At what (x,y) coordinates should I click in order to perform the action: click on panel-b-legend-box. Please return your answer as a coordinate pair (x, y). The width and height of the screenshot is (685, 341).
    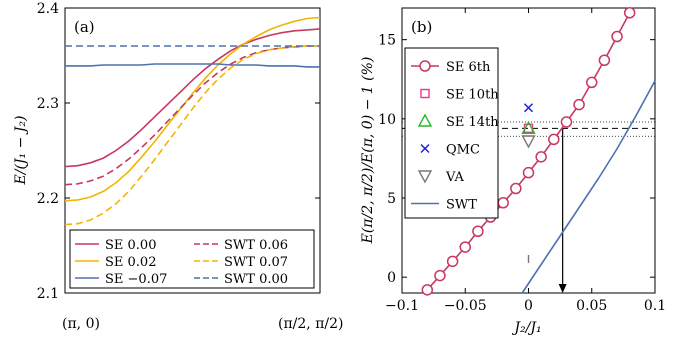
    Looking at the image, I should click on (451, 133).